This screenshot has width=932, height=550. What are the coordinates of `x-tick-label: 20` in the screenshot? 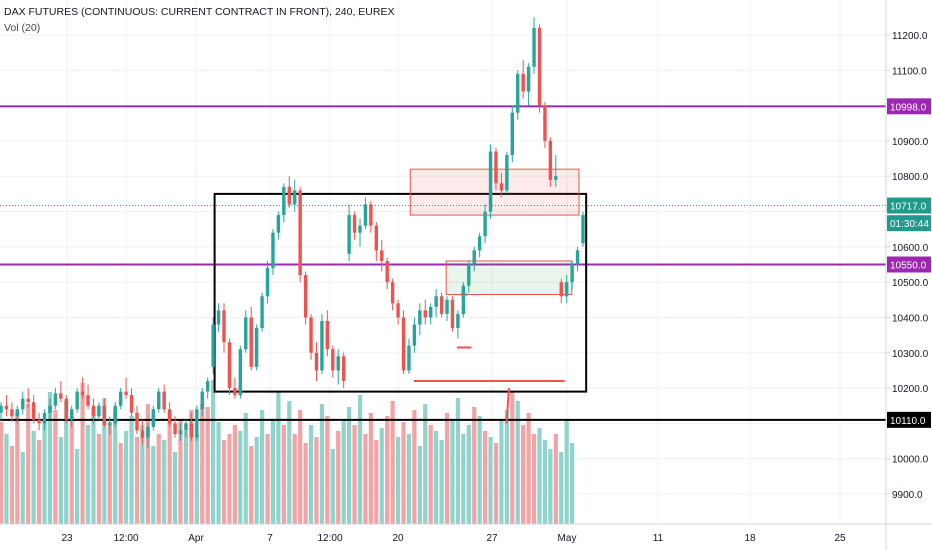 It's located at (398, 538).